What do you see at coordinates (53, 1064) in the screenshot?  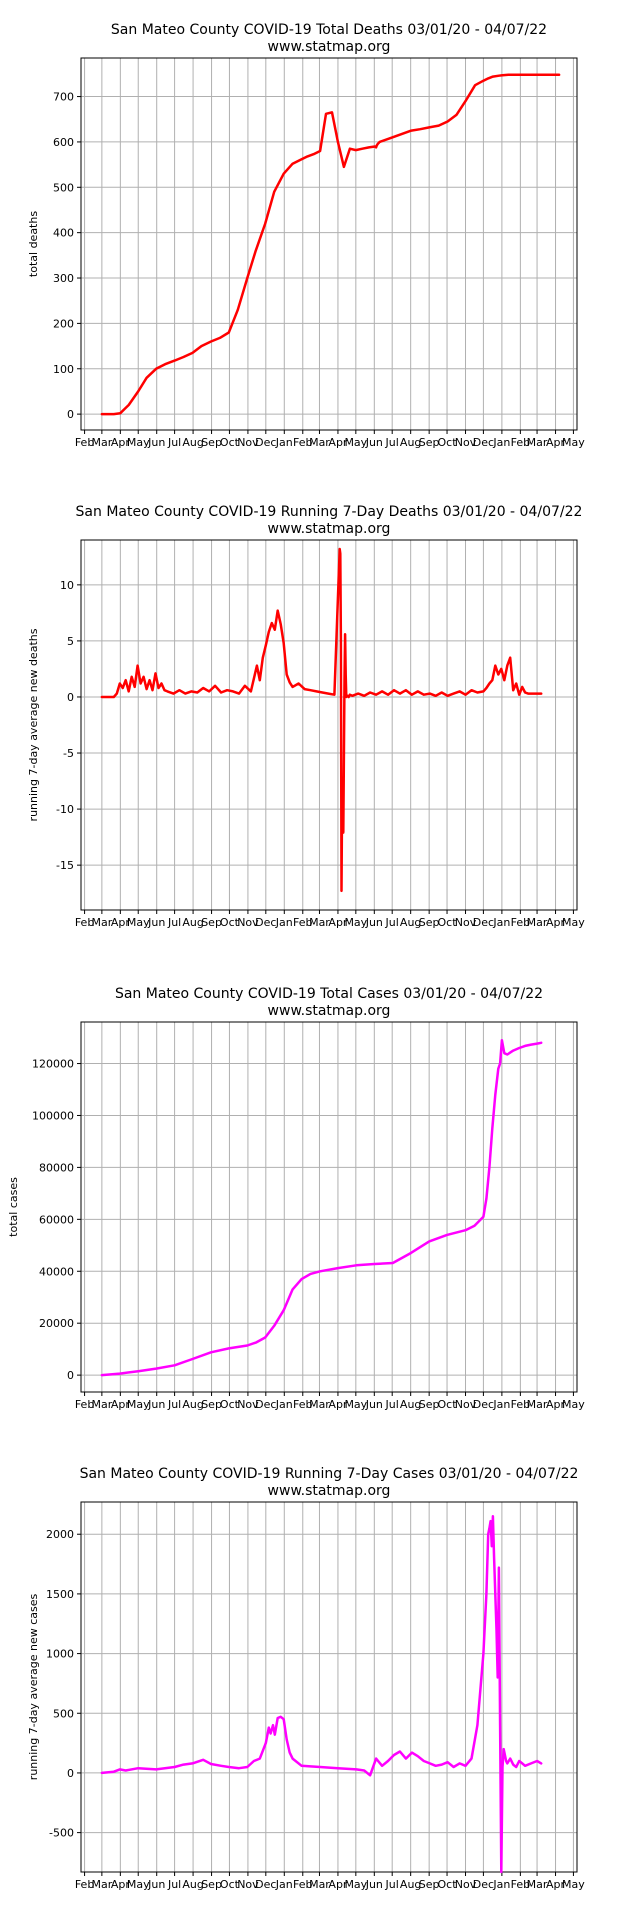 I see `y-tick-label: 120000` at bounding box center [53, 1064].